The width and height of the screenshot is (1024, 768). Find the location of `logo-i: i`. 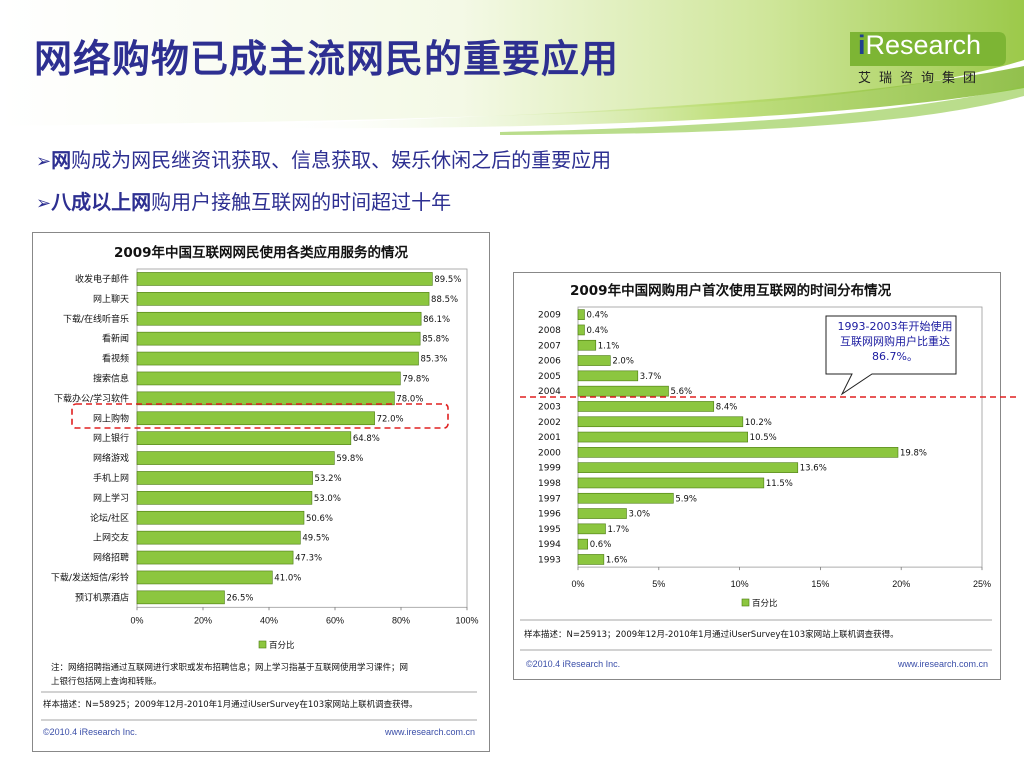

logo-i: i is located at coordinates (862, 45).